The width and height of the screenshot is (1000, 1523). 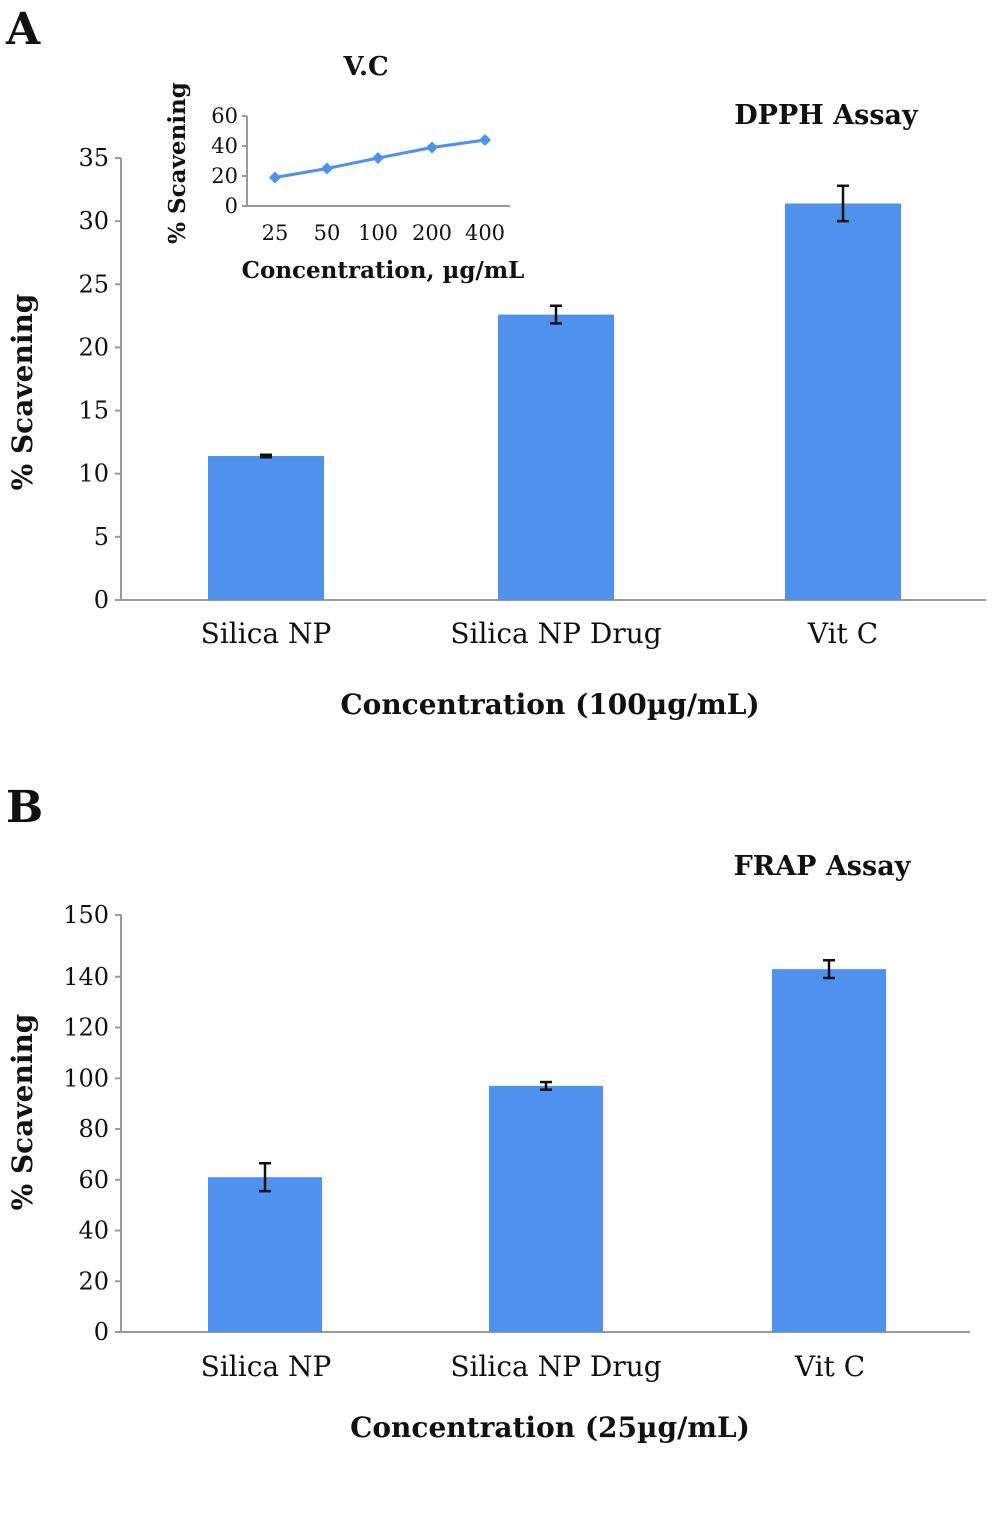 I want to click on y-tick-label: 35, so click(x=93, y=158).